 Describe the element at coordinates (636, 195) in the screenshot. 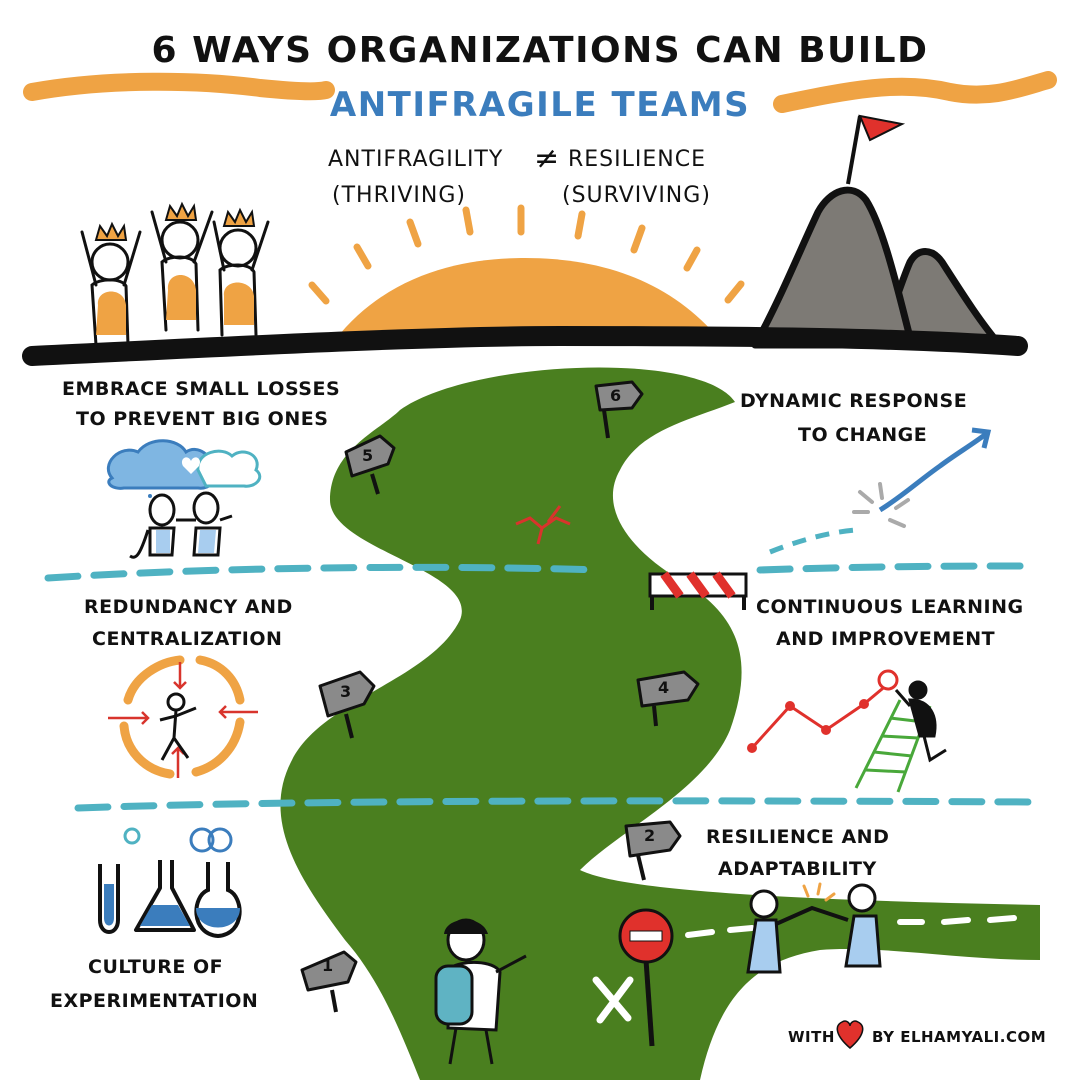

I see `subtitle-surviving: (SURVIVING)` at that location.